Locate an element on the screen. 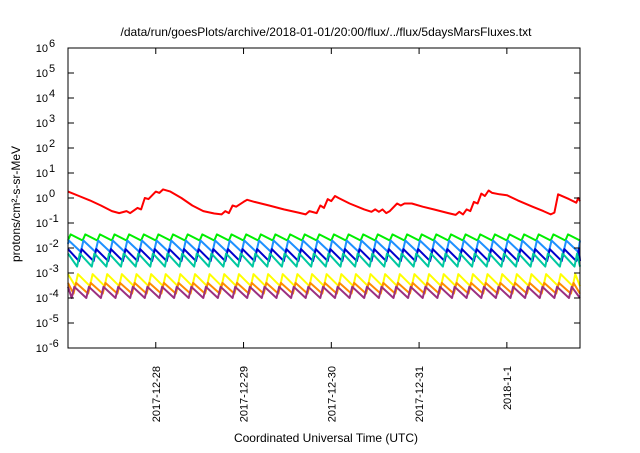  y-tick-exponent: 4 is located at coordinates (52, 94).